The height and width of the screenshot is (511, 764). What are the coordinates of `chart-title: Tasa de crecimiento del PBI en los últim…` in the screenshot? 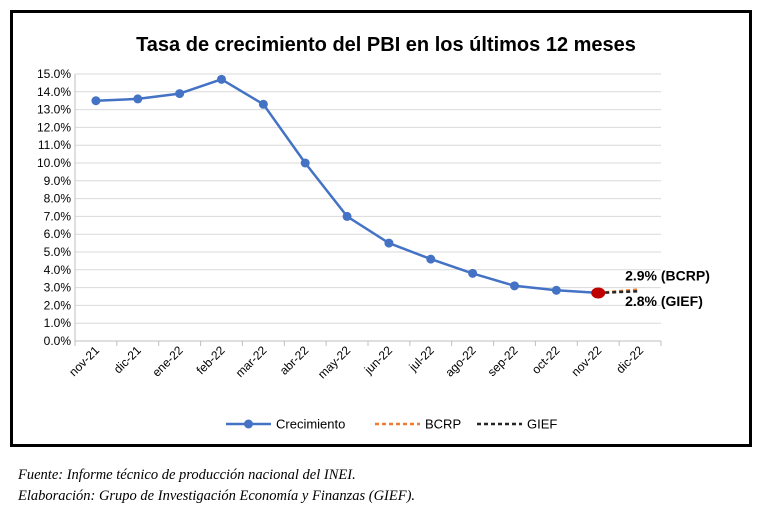 It's located at (386, 45).